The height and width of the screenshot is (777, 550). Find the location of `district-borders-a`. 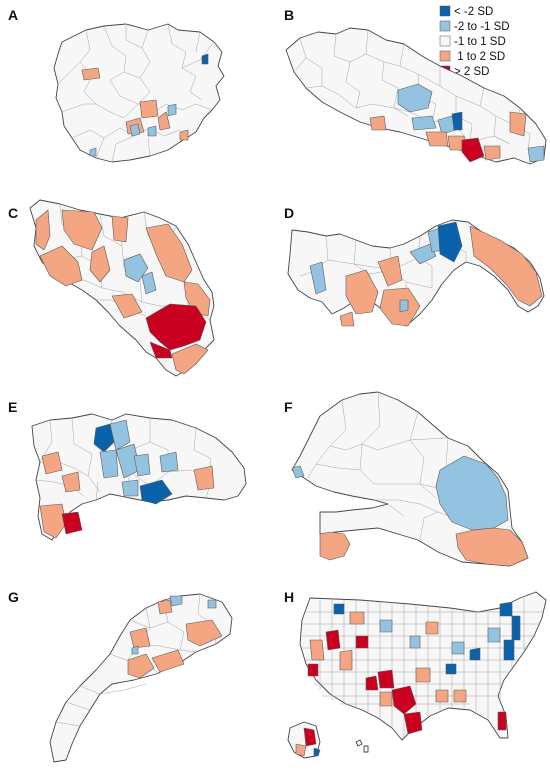

district-borders-a is located at coordinates (136, 93).